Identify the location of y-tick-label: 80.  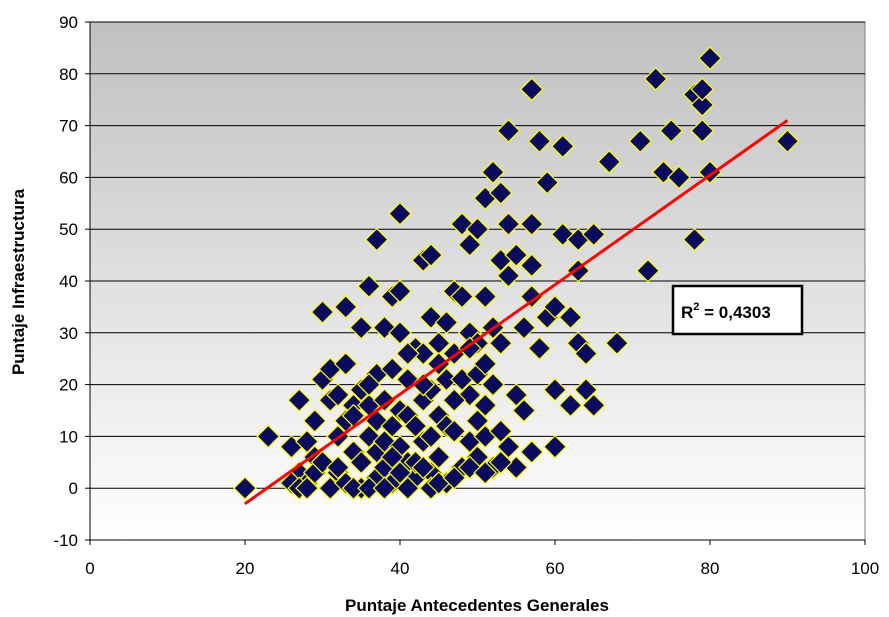
(68, 74).